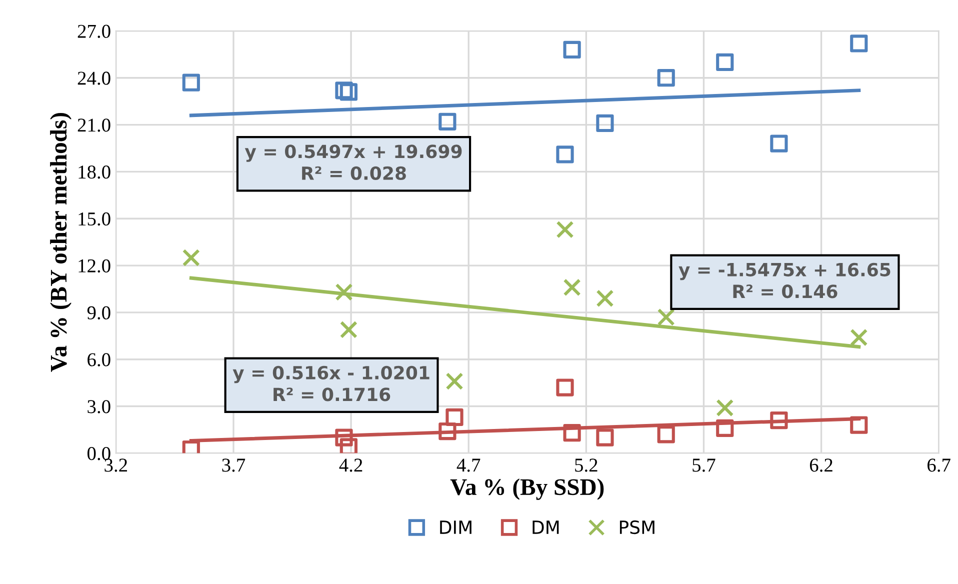  Describe the element at coordinates (353, 162) in the screenshot. I see `annotation: y = 0.5497x + 19.699 R² = 0.028` at that location.